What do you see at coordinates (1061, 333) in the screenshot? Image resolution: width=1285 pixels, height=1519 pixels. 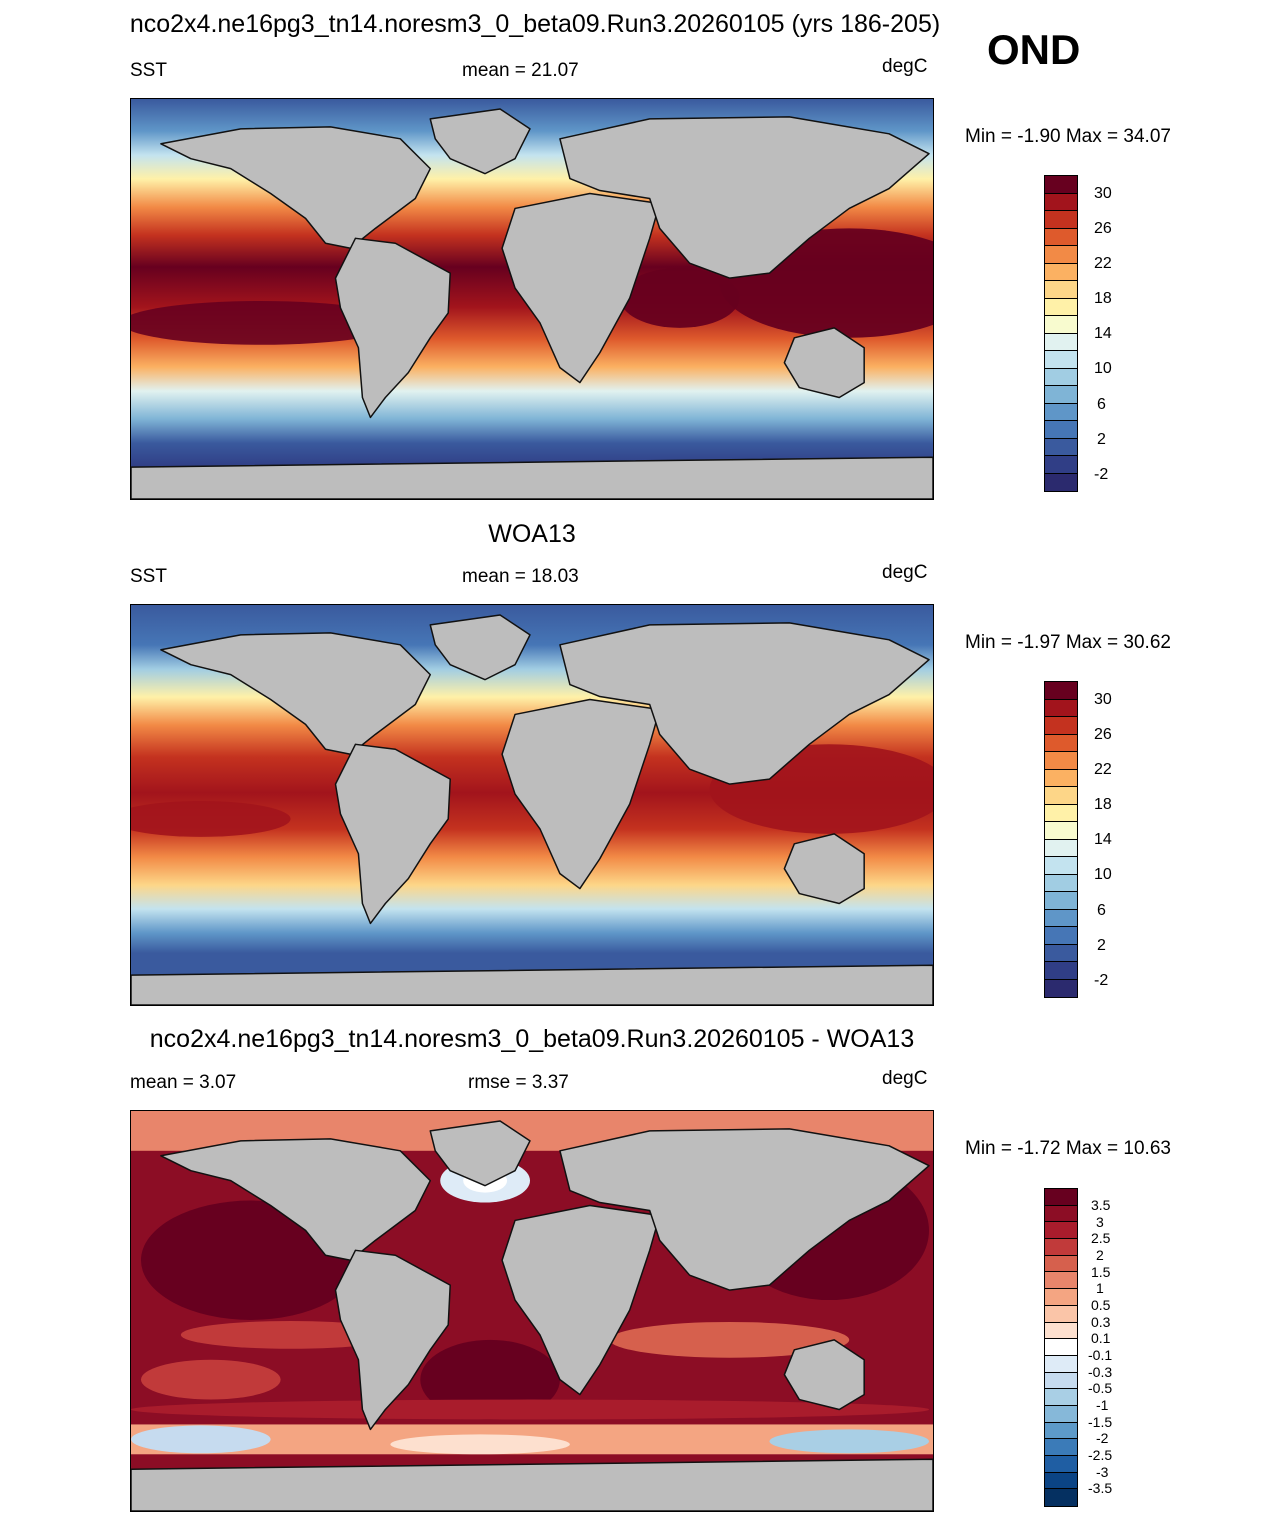 I see `panel1-colorbar` at bounding box center [1061, 333].